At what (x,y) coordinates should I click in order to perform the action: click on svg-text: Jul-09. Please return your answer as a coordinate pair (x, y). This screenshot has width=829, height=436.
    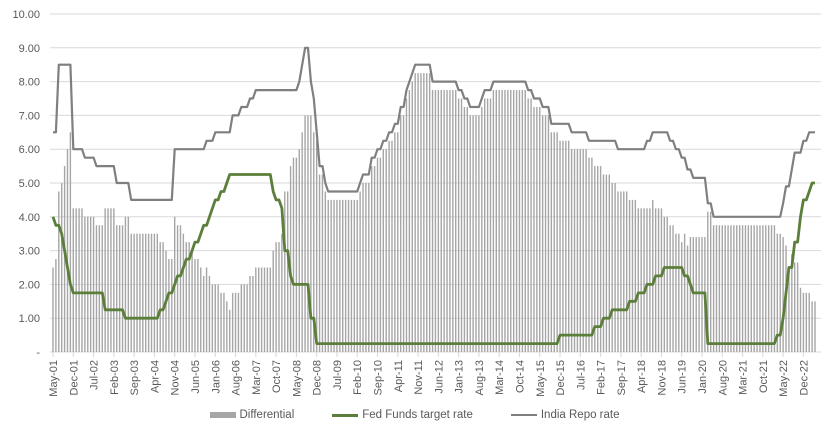
    Looking at the image, I should click on (338, 375).